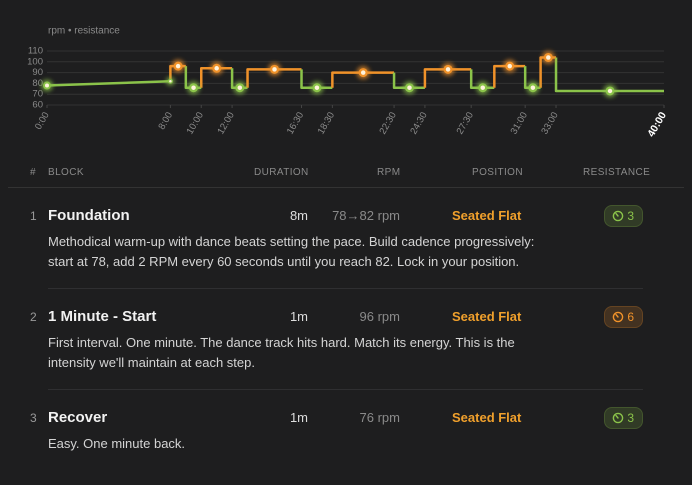 The width and height of the screenshot is (692, 485). I want to click on block-rpm: 96 rpm, so click(379, 316).